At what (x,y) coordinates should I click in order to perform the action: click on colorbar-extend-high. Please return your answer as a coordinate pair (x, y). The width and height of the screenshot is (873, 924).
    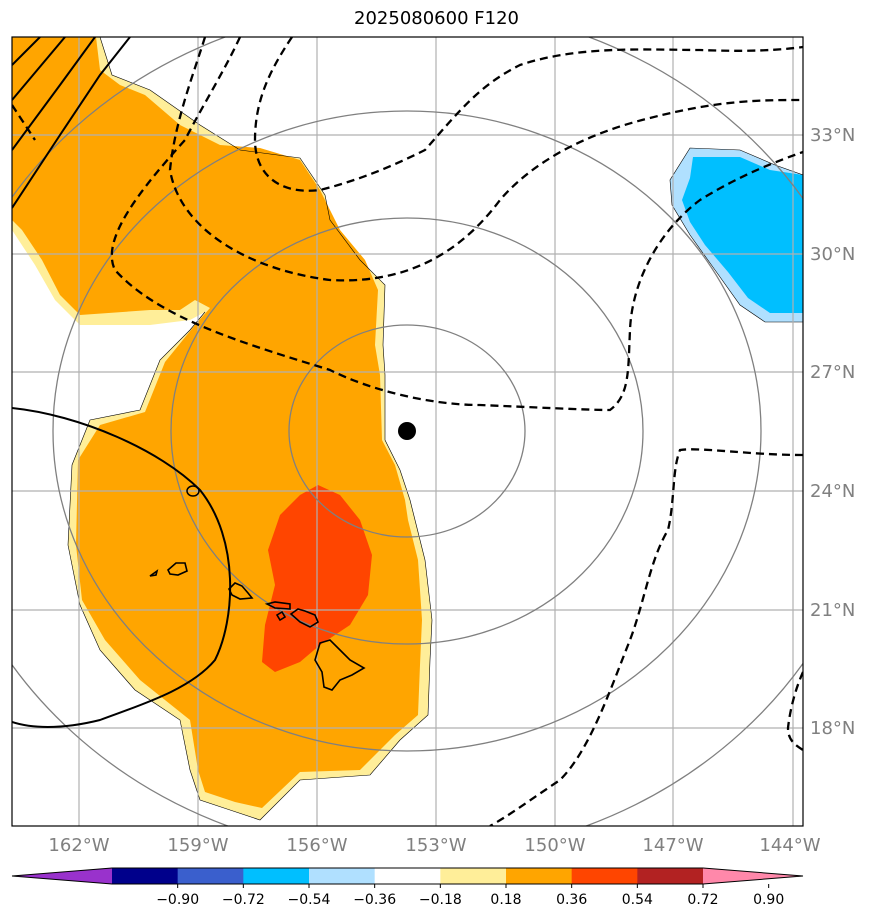
    Looking at the image, I should click on (753, 876).